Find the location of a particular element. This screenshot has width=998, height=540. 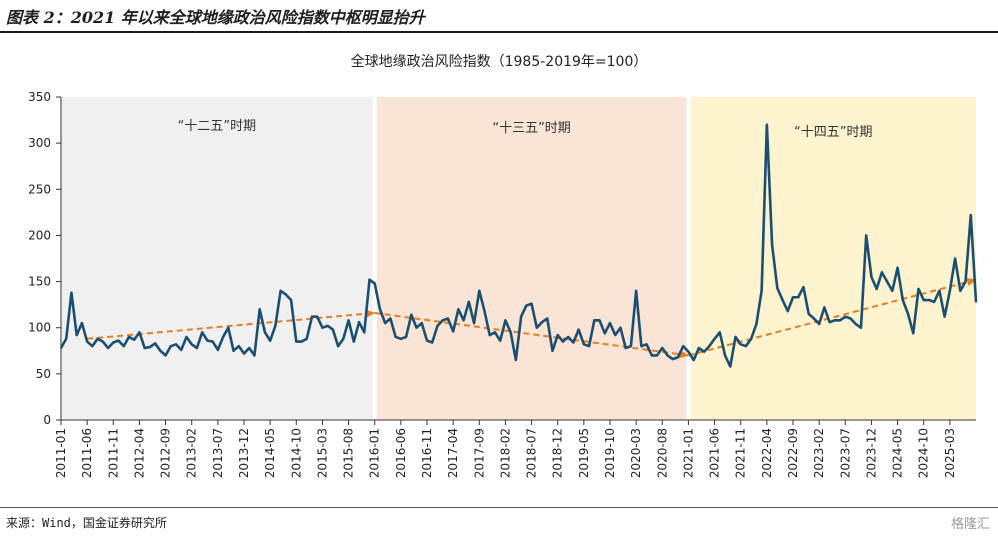

x-tick-label: 2011-06 is located at coordinates (87, 453).